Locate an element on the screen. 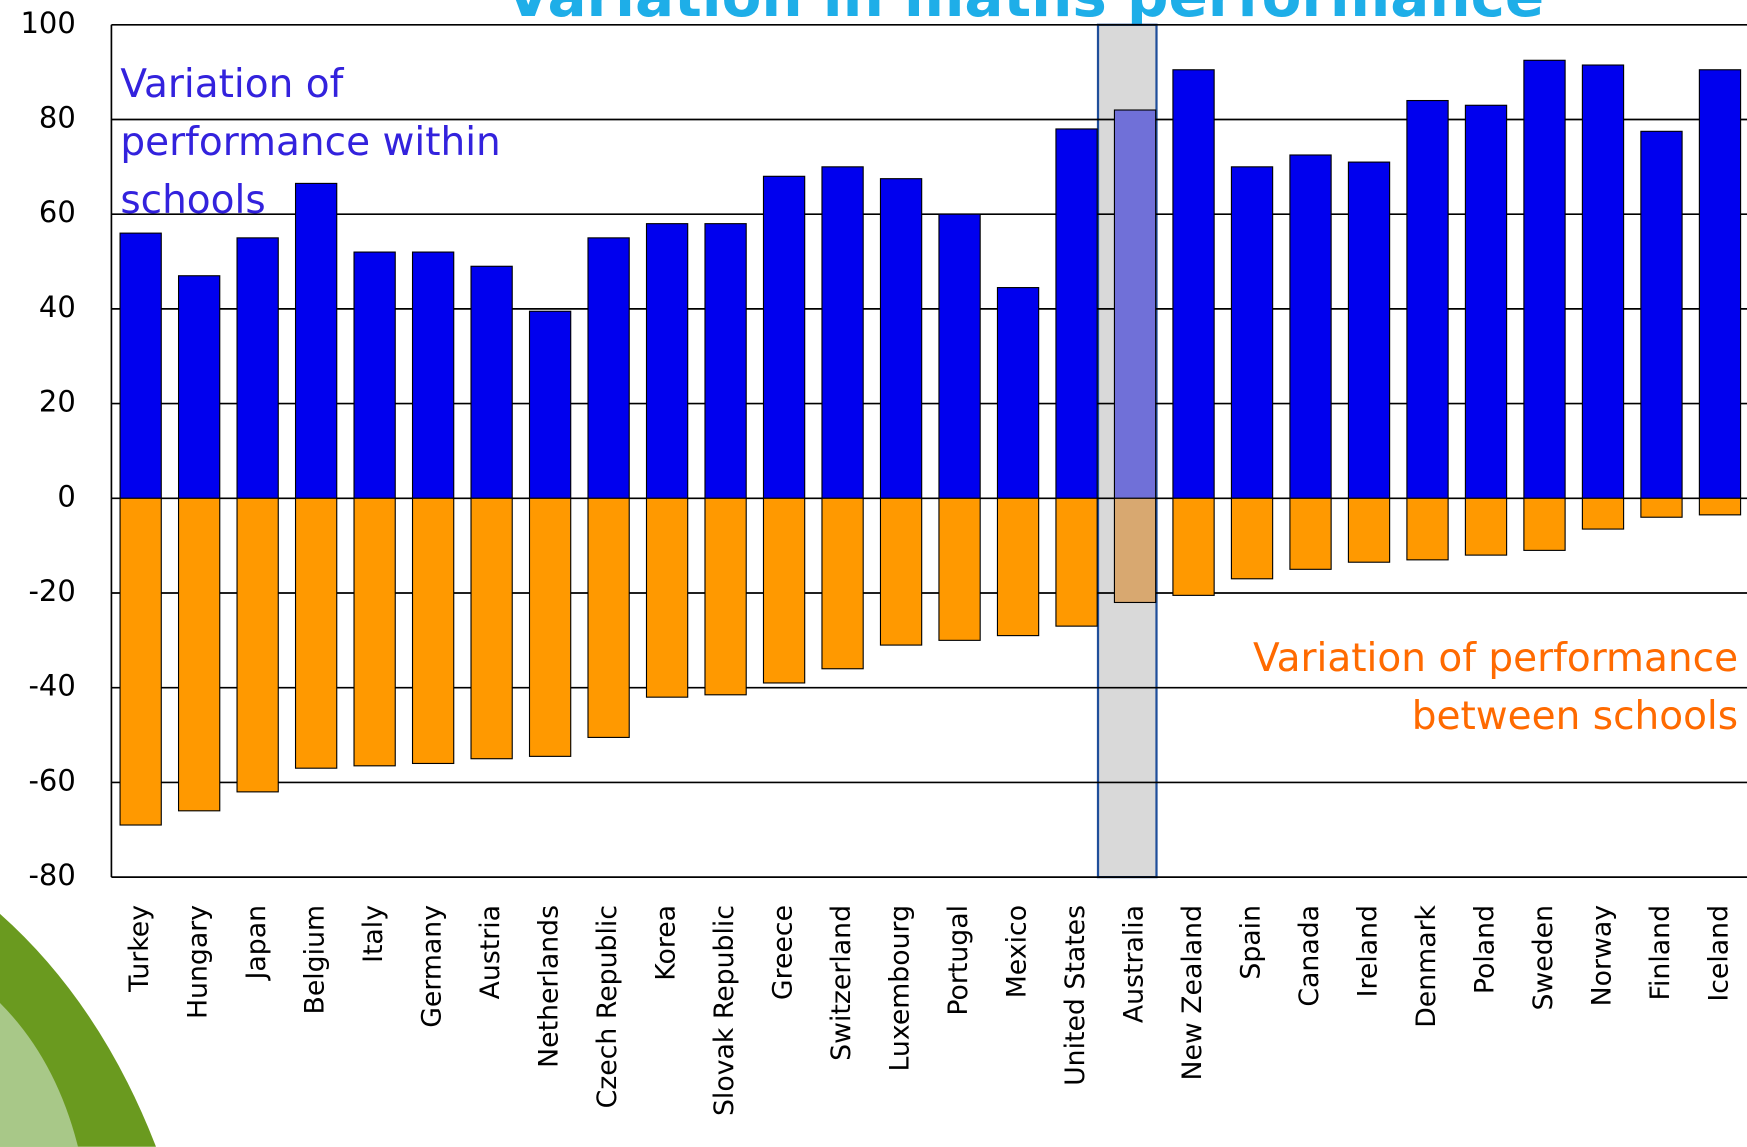 The width and height of the screenshot is (1747, 1147). annotation-text: Variation of performance within schools is located at coordinates (310, 143).